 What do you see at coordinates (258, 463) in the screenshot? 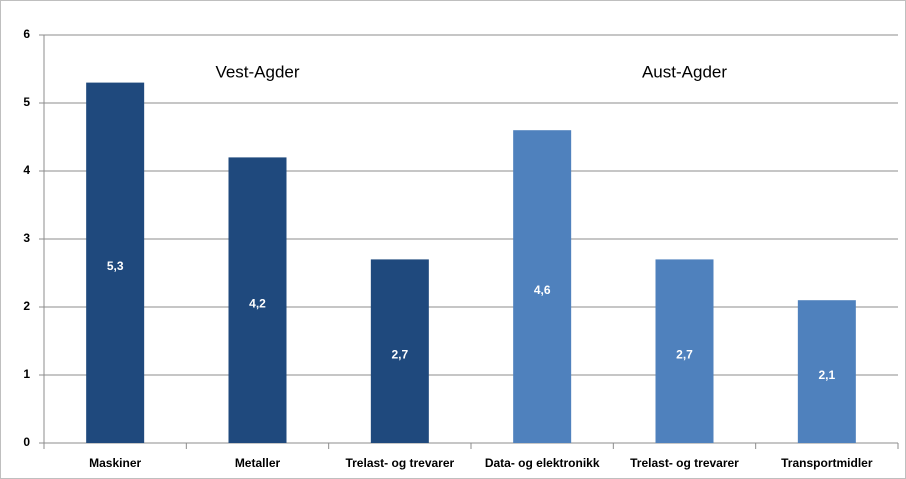
I see `x-tick-label: Metaller` at bounding box center [258, 463].